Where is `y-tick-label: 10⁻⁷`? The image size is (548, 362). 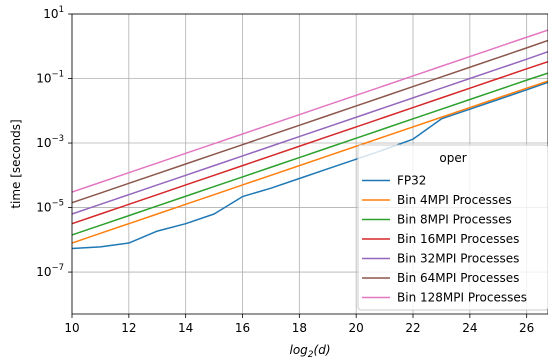 y-tick-label: 10⁻⁷ is located at coordinates (50, 271).